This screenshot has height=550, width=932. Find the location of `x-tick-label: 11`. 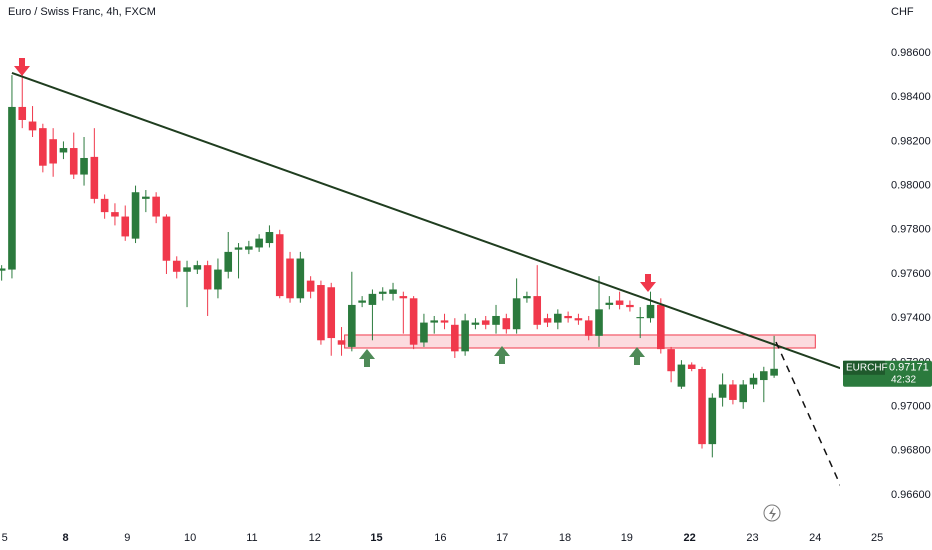

x-tick-label: 11 is located at coordinates (251, 538).